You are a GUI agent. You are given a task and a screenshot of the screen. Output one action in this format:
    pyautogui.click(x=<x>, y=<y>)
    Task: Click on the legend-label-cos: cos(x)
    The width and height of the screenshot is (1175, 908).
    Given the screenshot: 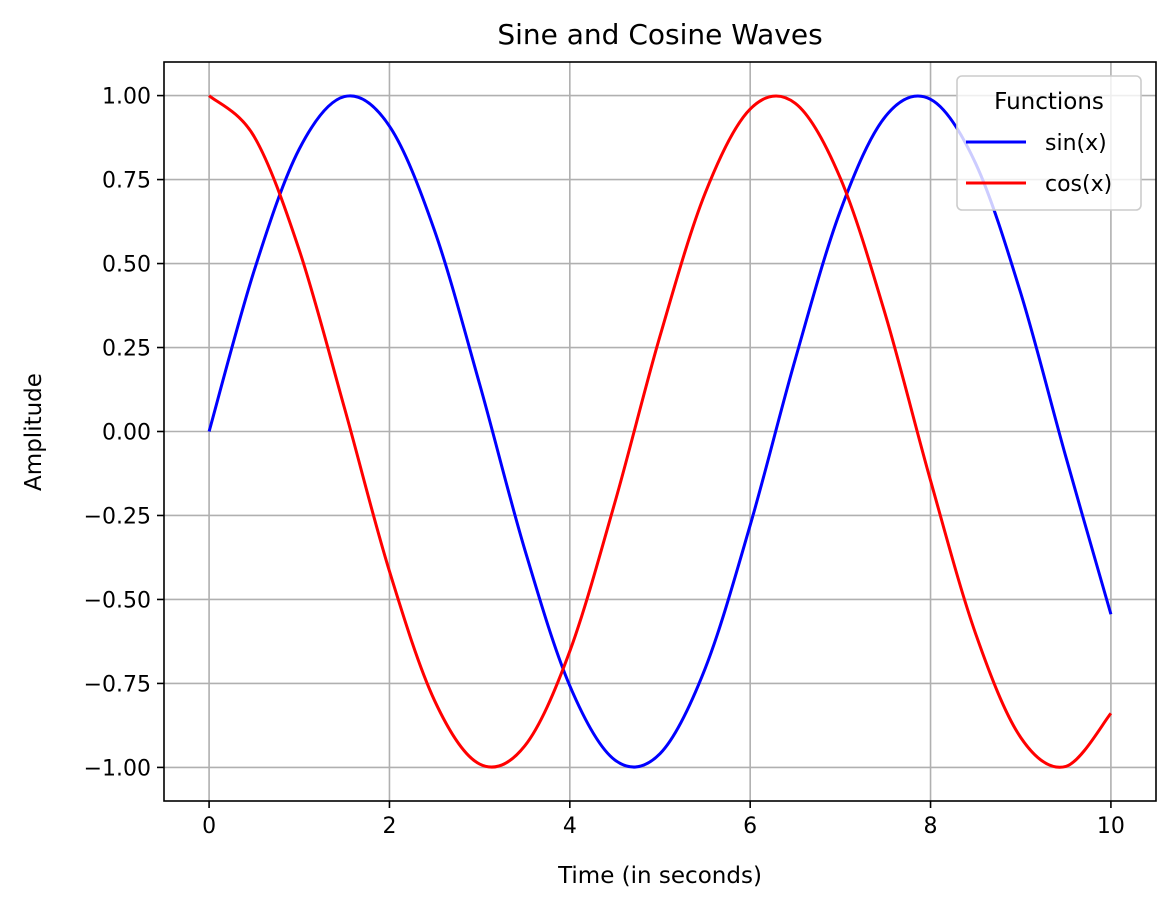 What is the action you would take?
    pyautogui.click(x=1078, y=184)
    